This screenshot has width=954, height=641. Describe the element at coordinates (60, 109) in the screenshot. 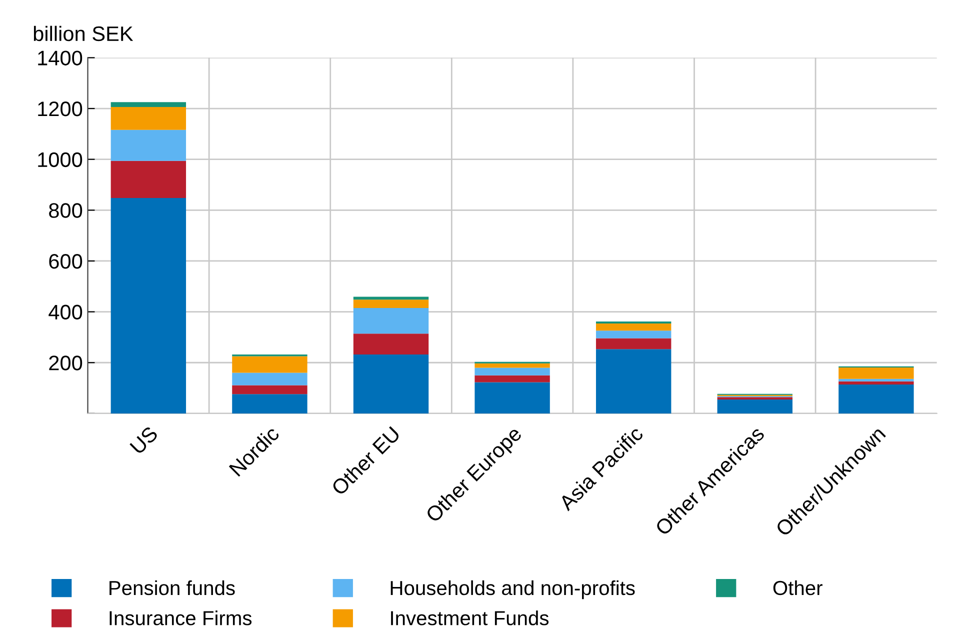

I see `y-tick-label: 1200` at that location.